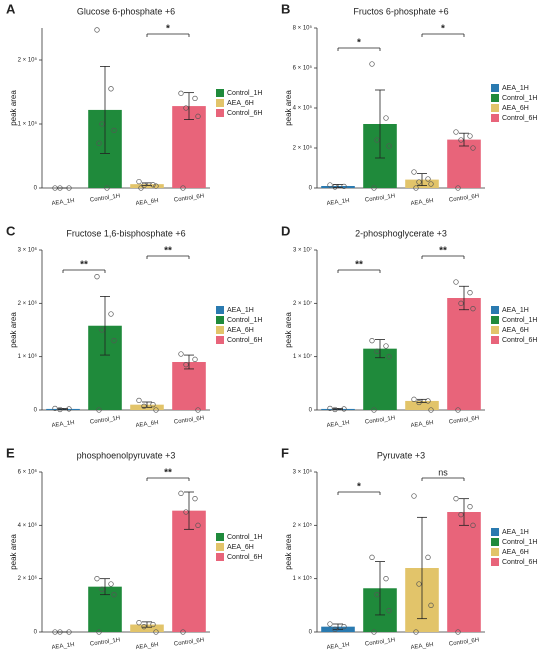 The image size is (550, 667). I want to click on chart-title: Glucose 6-phosphate +6, so click(126, 11).